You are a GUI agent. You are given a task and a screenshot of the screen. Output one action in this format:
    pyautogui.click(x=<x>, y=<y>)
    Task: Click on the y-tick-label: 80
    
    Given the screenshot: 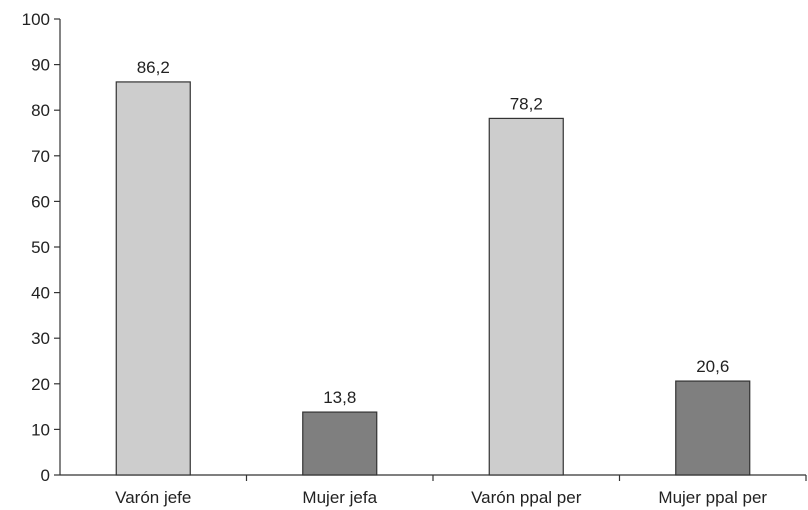 What is the action you would take?
    pyautogui.click(x=40, y=110)
    